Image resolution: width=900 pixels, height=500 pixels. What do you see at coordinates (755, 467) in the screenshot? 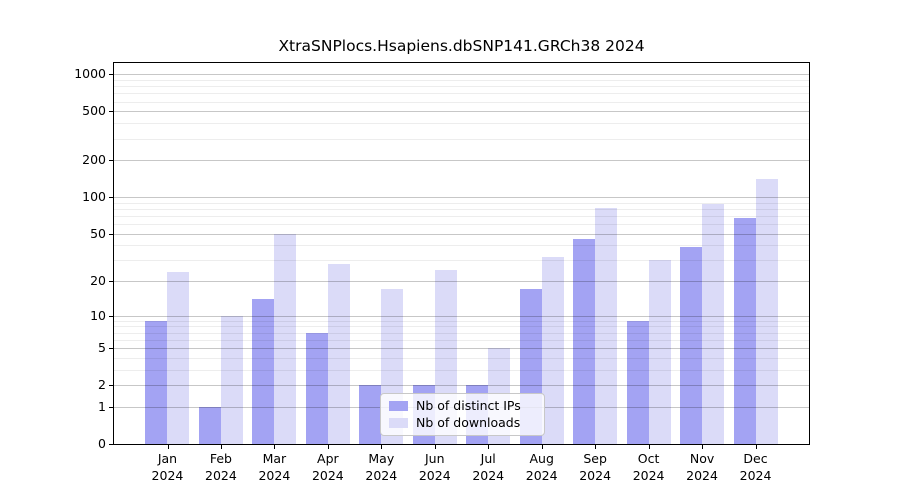
I see `x-axis-tick-label-dec: Dec 2024` at bounding box center [755, 467].